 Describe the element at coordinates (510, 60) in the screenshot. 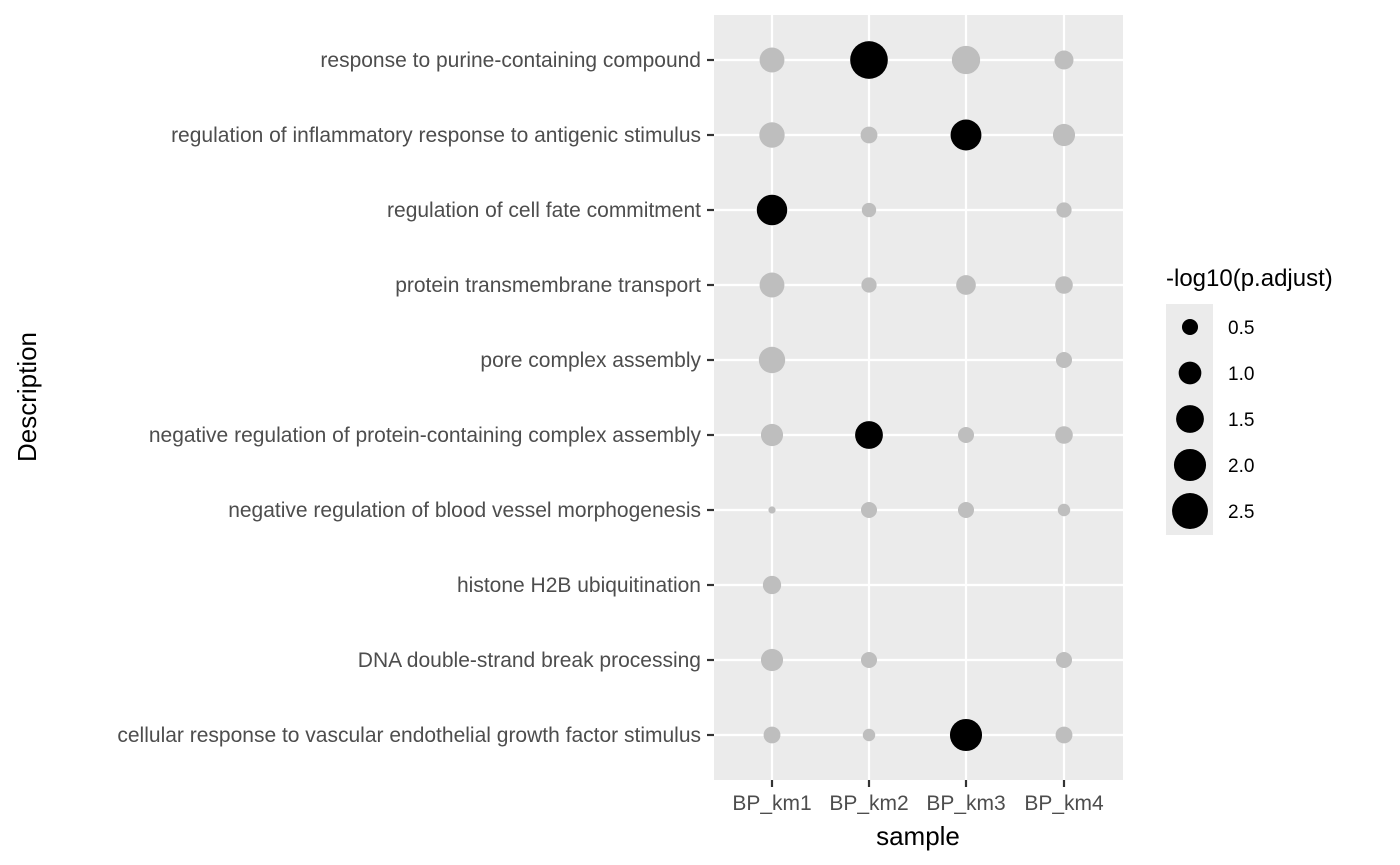

I see `y-tick-label: response to purine-containing compound` at that location.